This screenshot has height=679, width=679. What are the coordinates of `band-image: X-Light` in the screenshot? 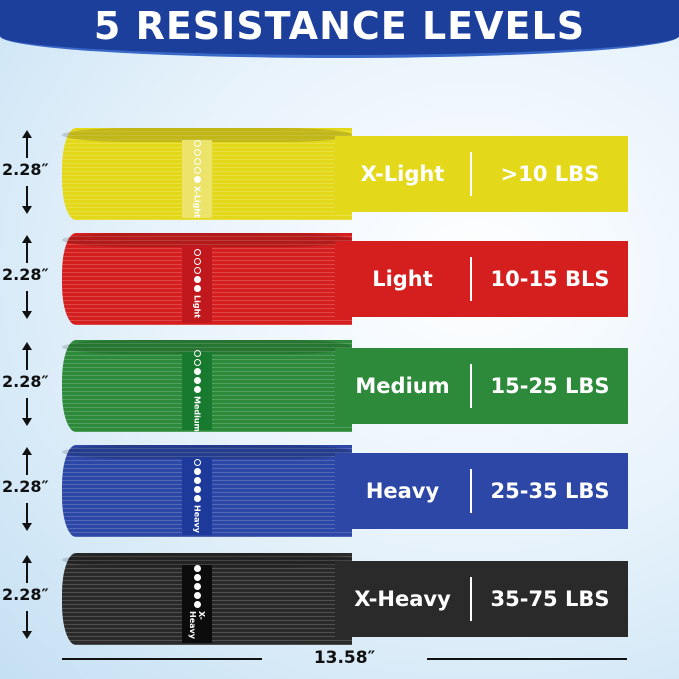 It's located at (207, 174).